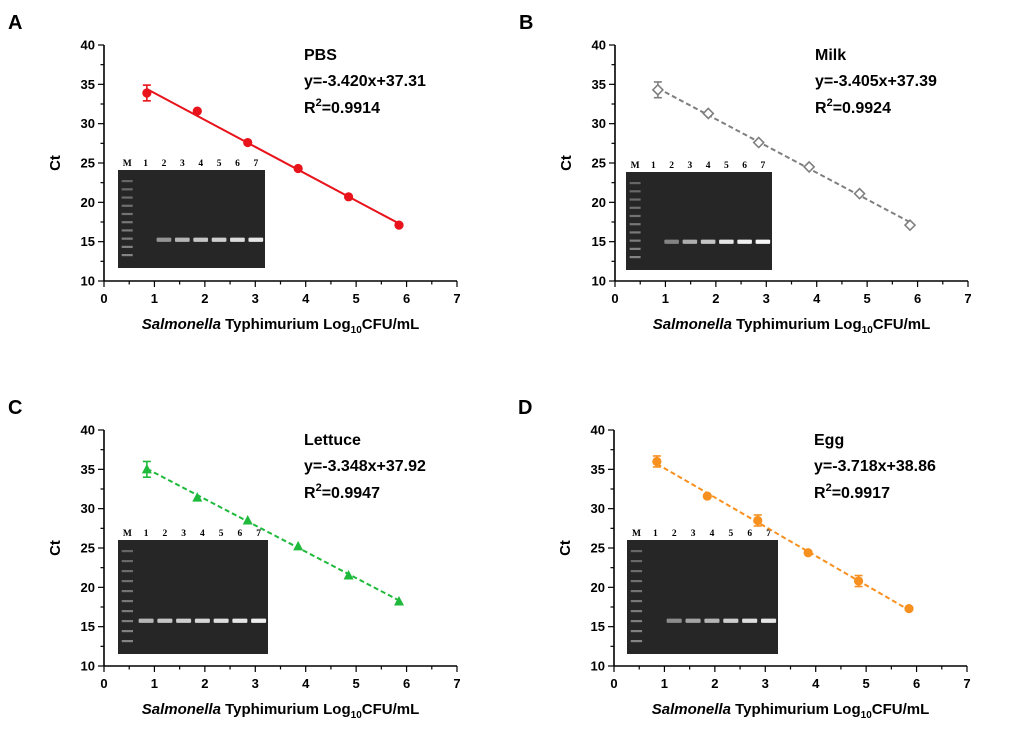 This screenshot has width=1036, height=742. What do you see at coordinates (614, 298) in the screenshot?
I see `x-tick-label: 0` at bounding box center [614, 298].